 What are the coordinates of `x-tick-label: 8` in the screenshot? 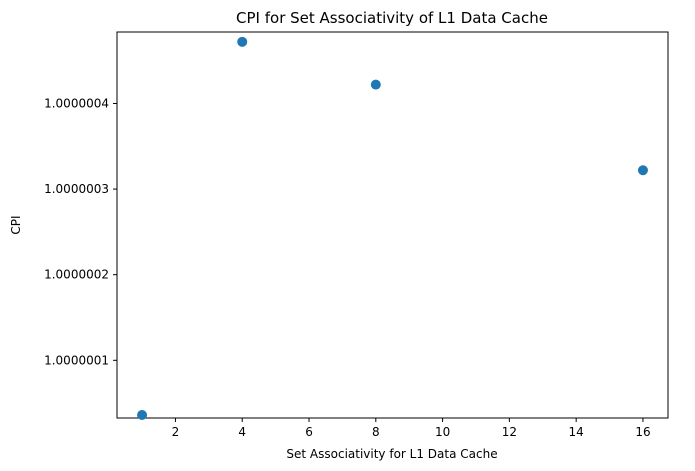 It's located at (376, 432).